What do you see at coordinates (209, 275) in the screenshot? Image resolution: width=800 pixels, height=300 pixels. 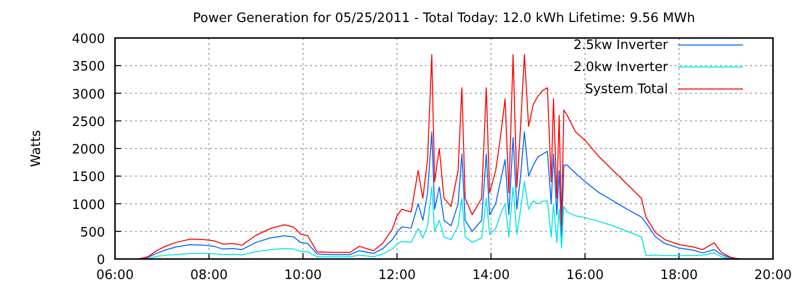 I see `x-tick-label: 08:00` at bounding box center [209, 275].